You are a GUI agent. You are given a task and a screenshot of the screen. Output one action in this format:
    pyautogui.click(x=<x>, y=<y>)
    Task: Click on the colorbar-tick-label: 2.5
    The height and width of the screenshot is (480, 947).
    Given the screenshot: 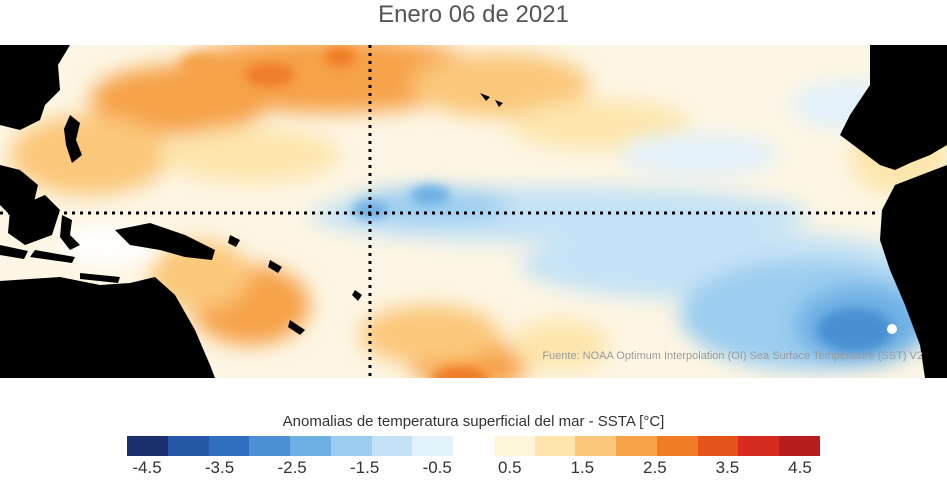 What is the action you would take?
    pyautogui.click(x=655, y=467)
    